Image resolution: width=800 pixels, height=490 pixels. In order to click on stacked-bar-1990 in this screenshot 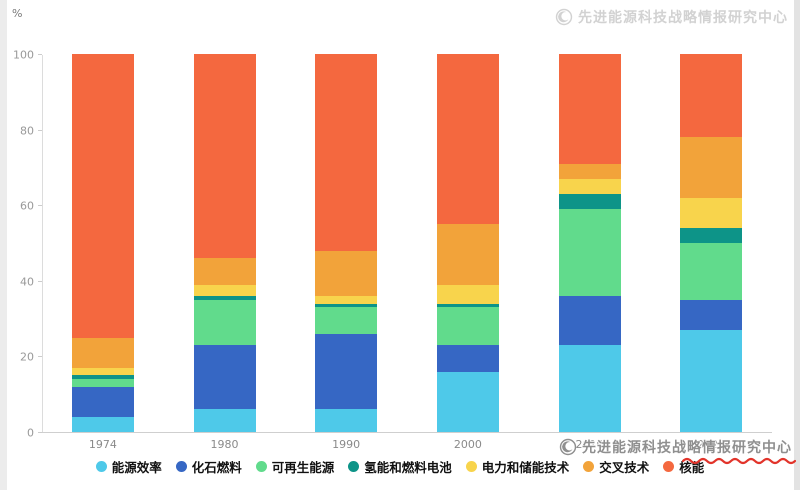, I will do `click(346, 243)`.